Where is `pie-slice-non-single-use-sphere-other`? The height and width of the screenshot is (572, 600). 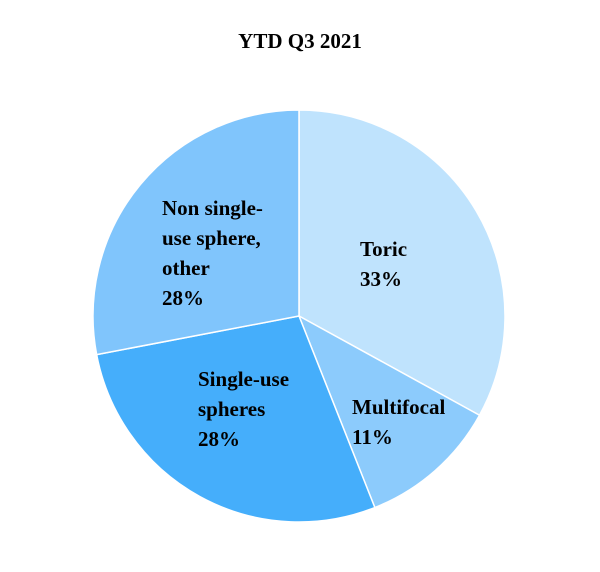
pie-slice-non-single-use-sphere-other is located at coordinates (196, 232).